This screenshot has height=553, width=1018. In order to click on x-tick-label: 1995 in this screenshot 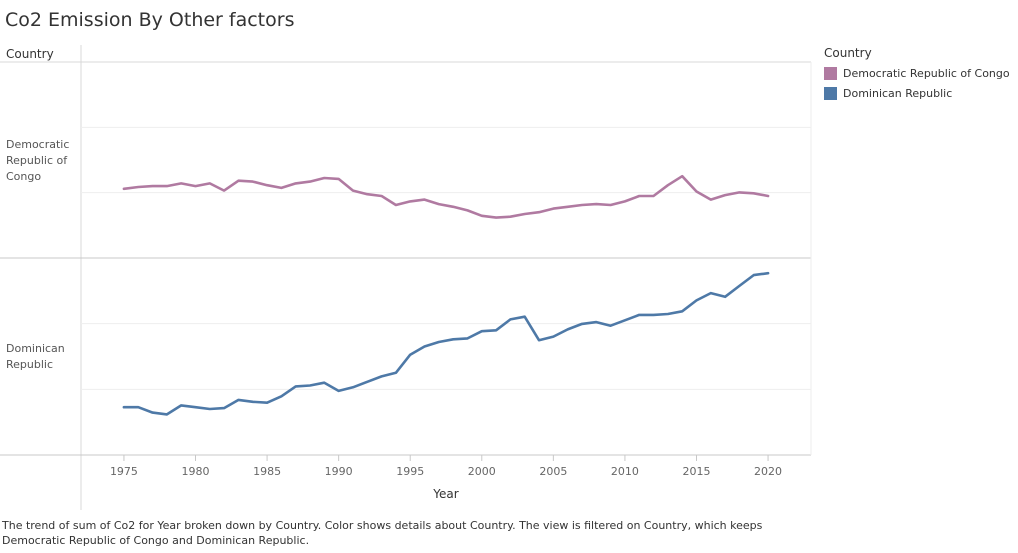, I will do `click(410, 471)`.